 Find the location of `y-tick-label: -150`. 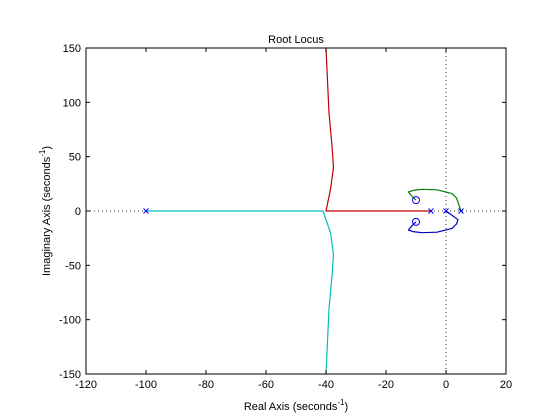

y-tick-label: -150 is located at coordinates (70, 375).